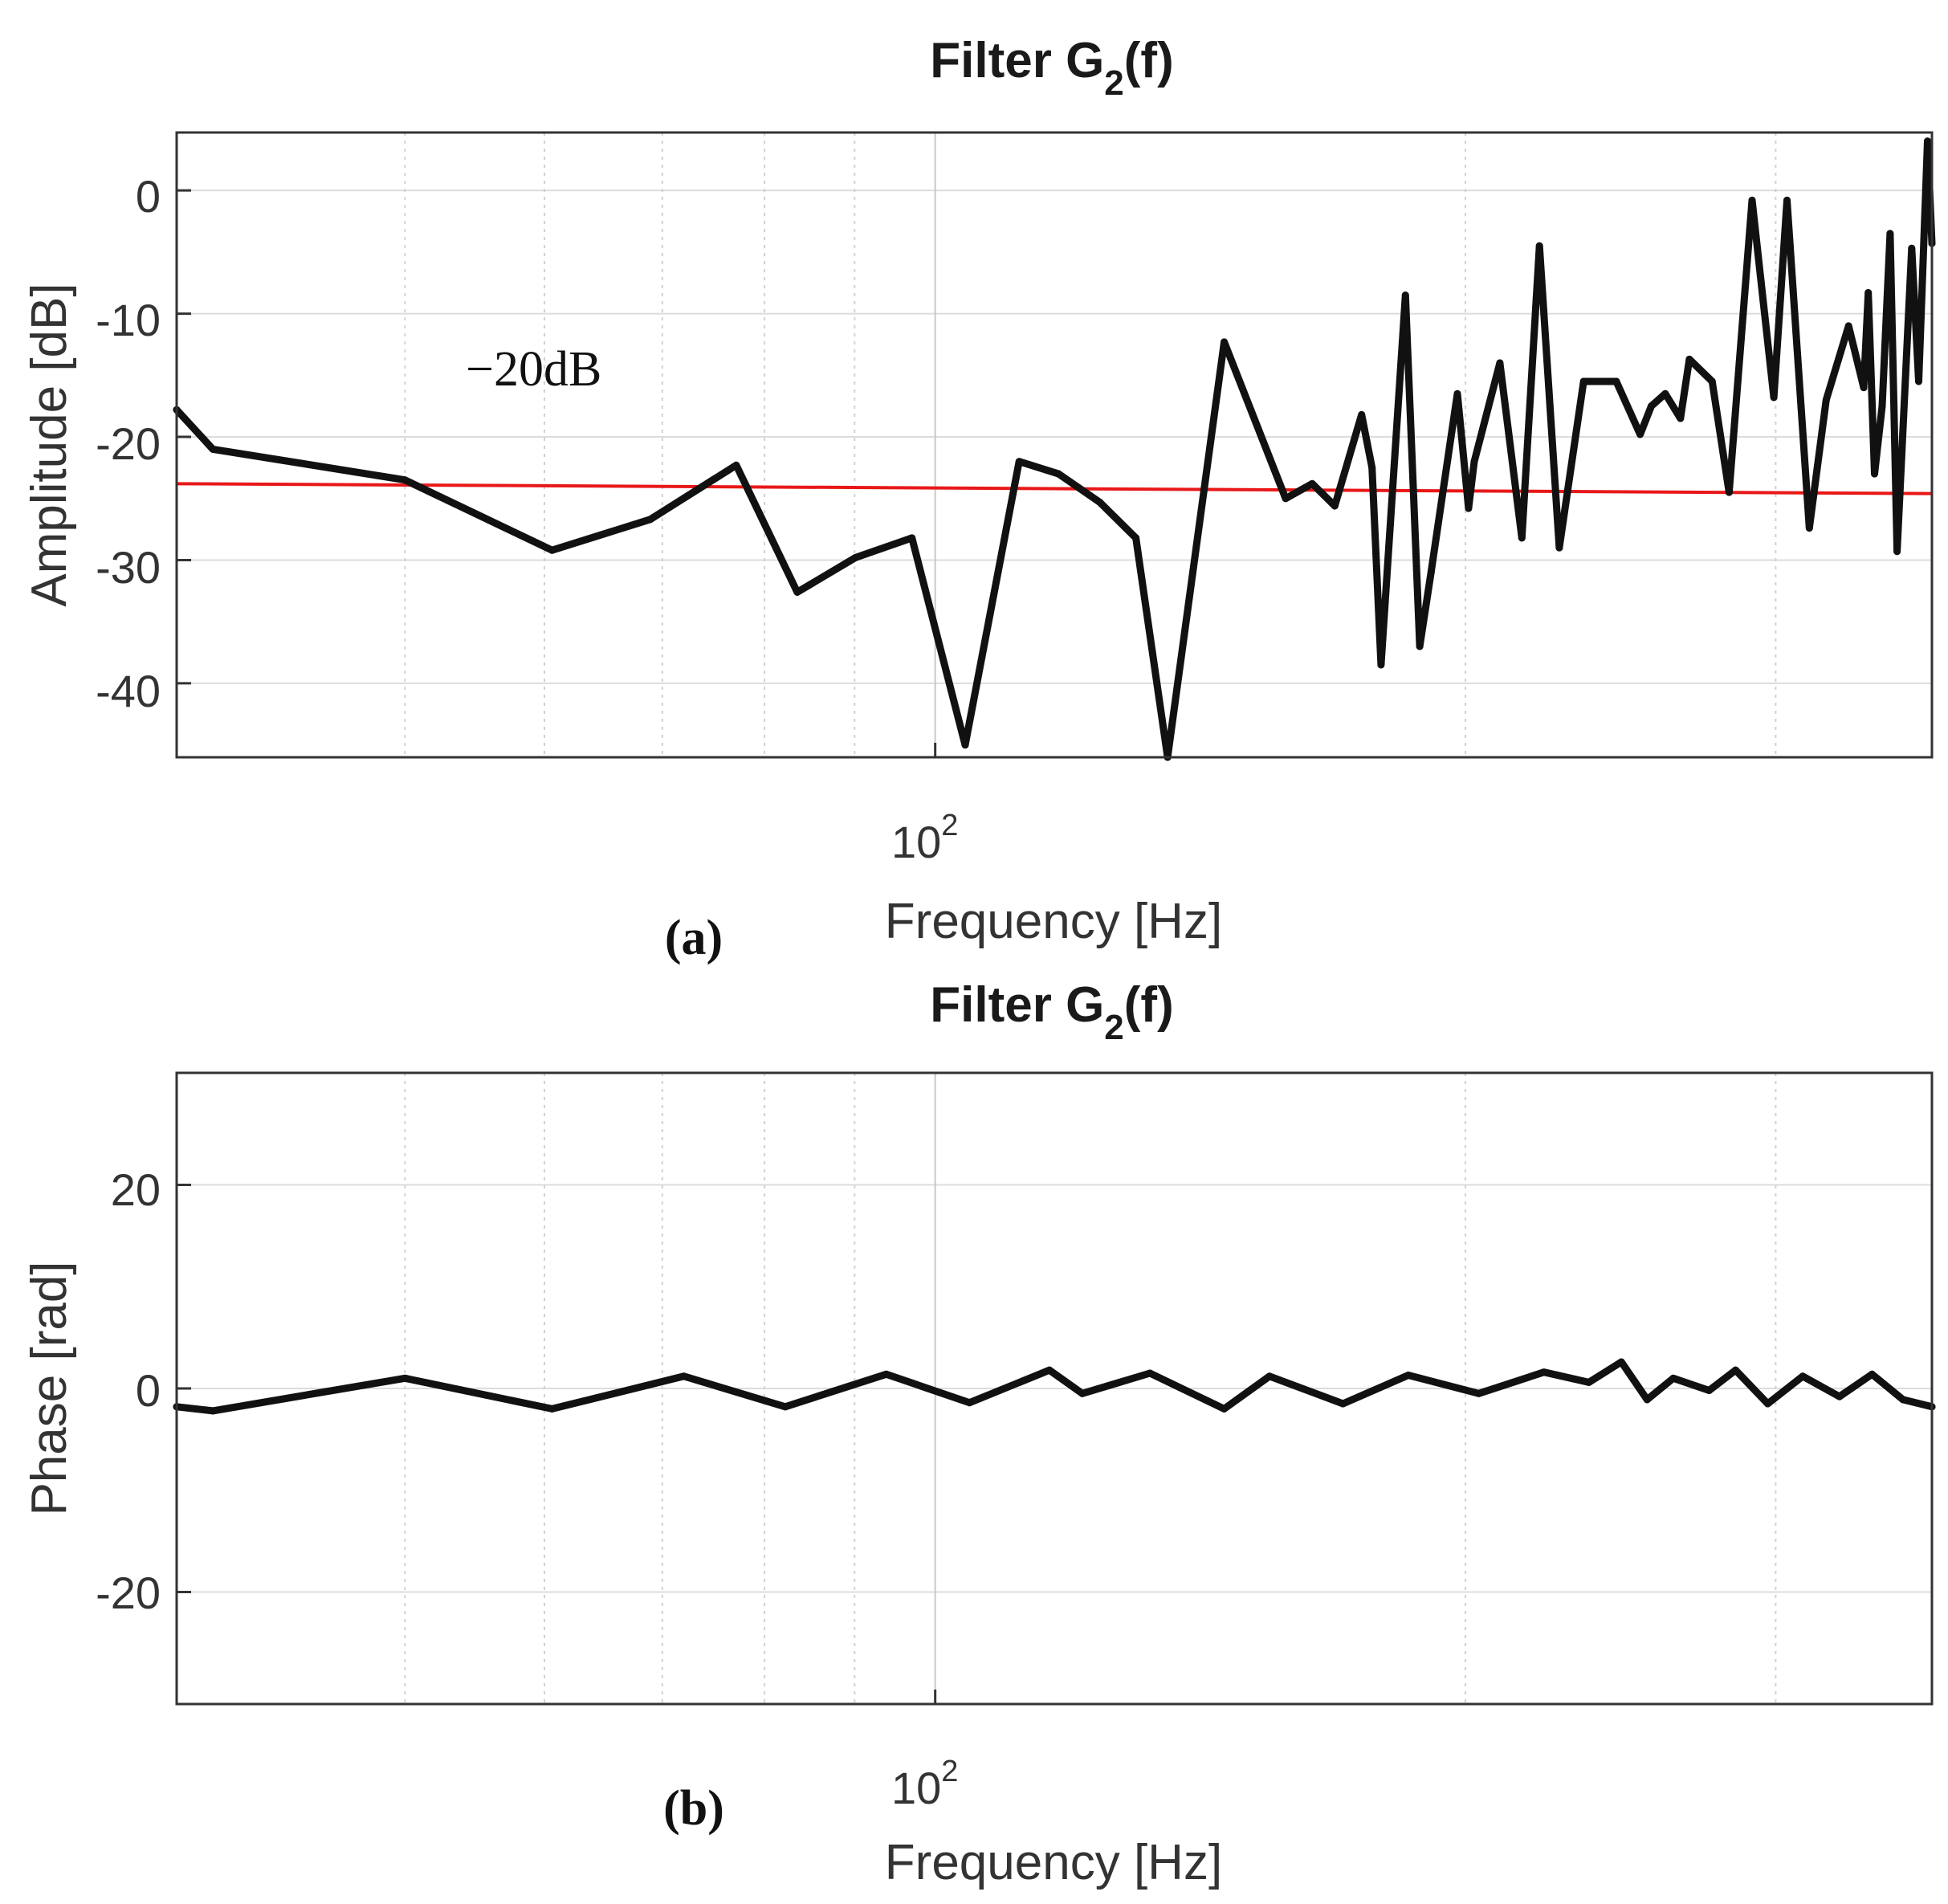 This screenshot has height=1904, width=1948. I want to click on reference-line-minus-20db, so click(1054, 488).